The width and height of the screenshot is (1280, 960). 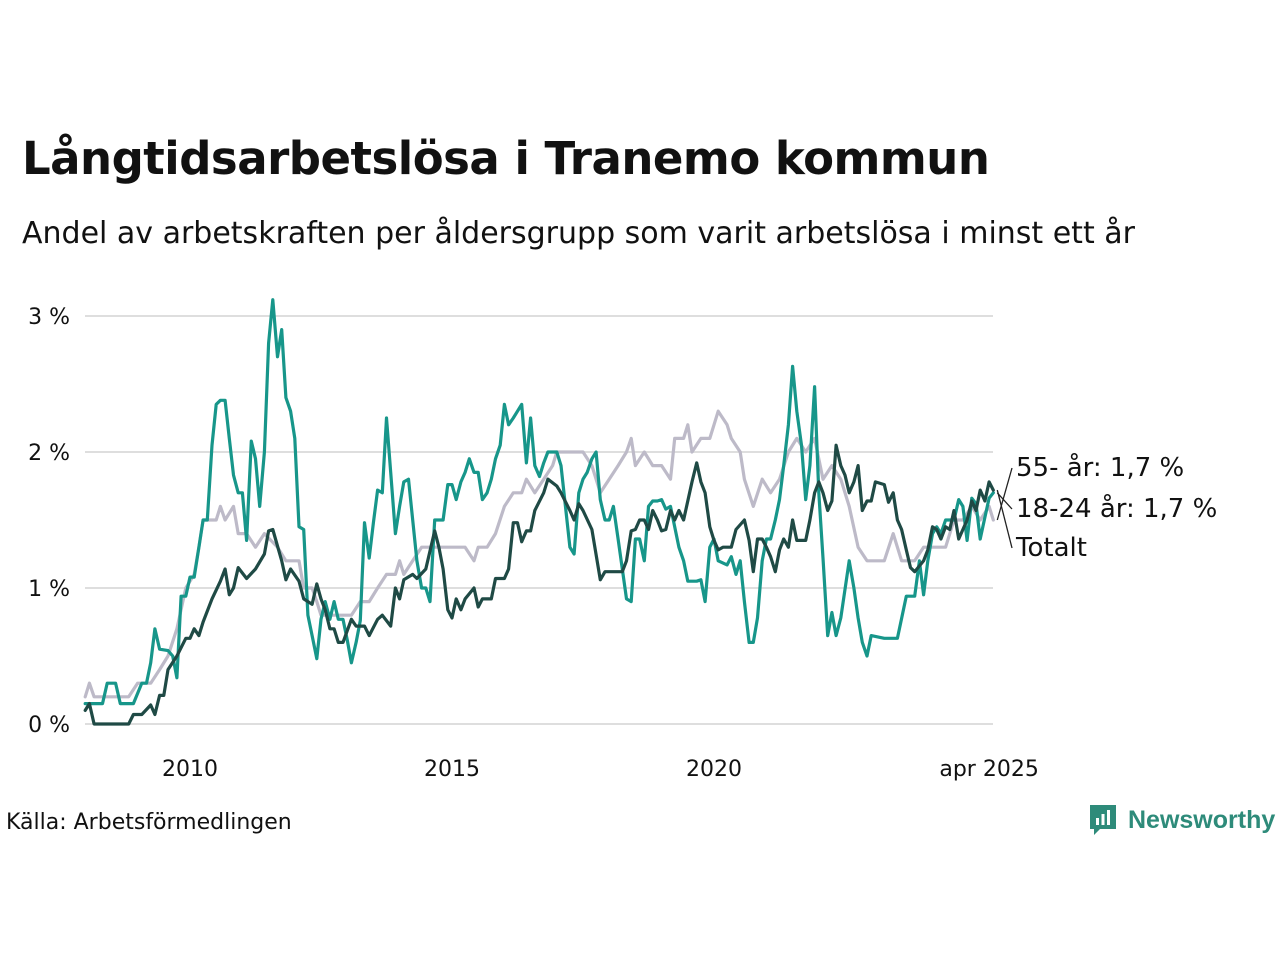 What do you see at coordinates (1051, 548) in the screenshot?
I see `end-label: Totalt` at bounding box center [1051, 548].